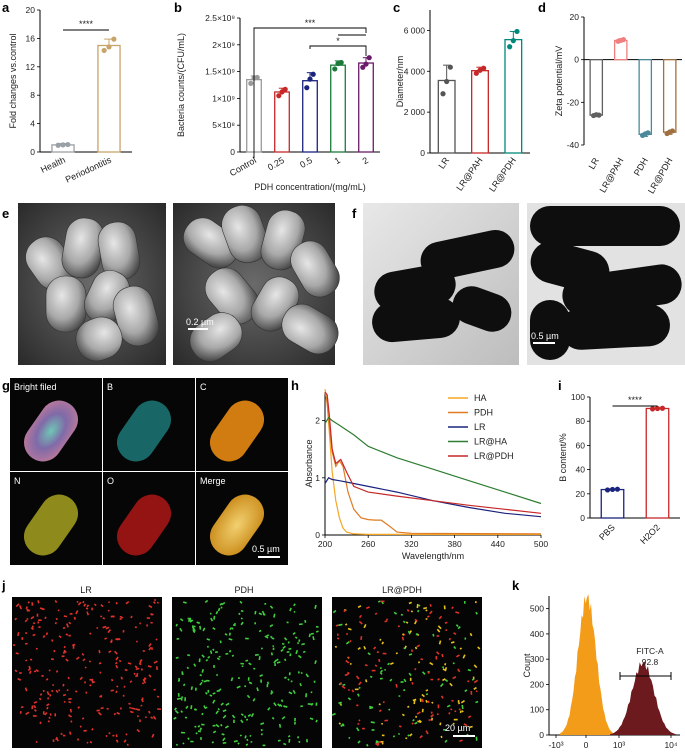  Describe the element at coordinates (266, 549) in the screenshot. I see `scale-label-g: 0.5 µm` at that location.